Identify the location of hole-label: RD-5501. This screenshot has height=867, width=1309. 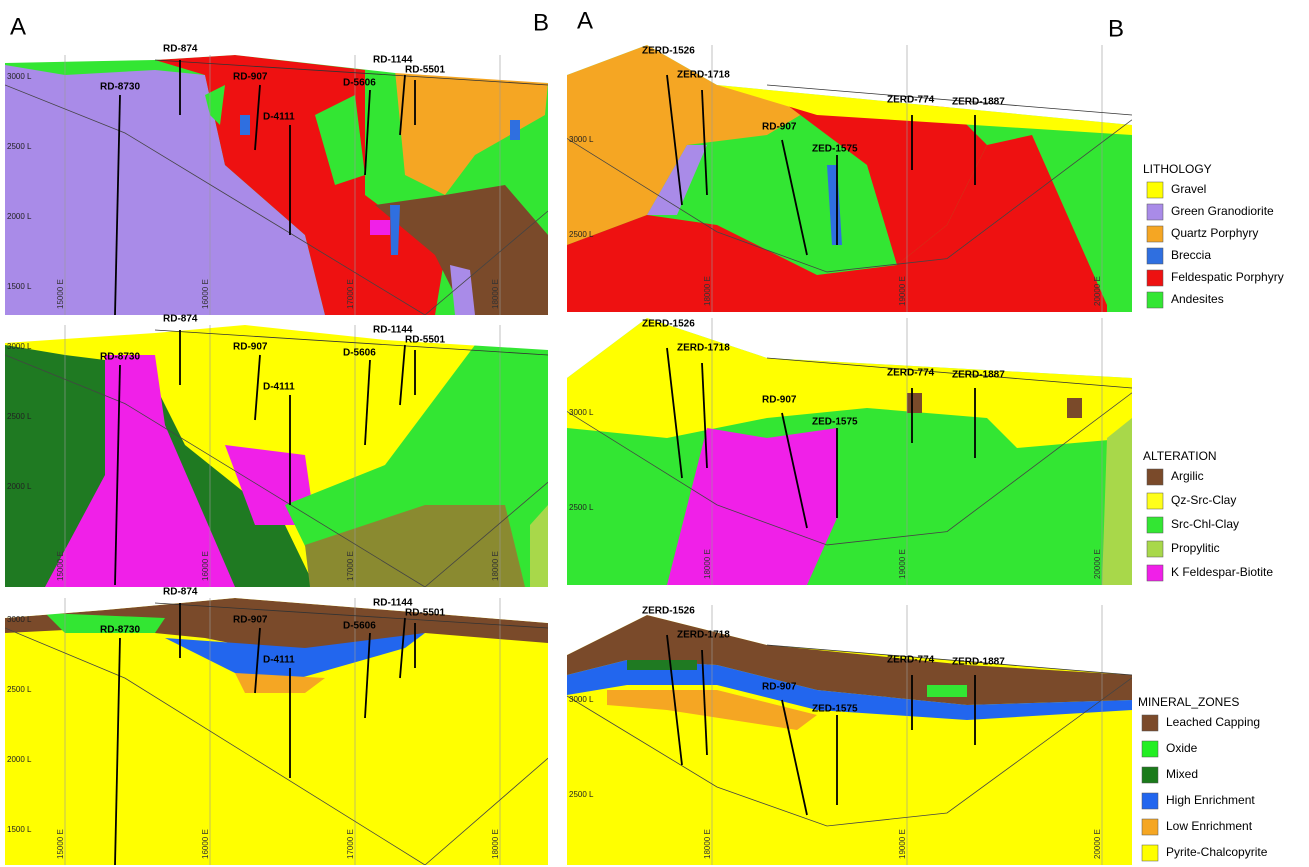
(425, 70).